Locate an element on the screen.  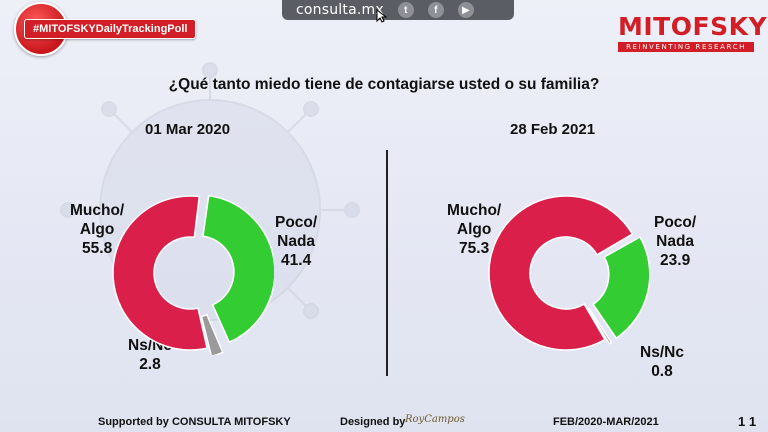
mouse-cursor-icon is located at coordinates (382, 16).